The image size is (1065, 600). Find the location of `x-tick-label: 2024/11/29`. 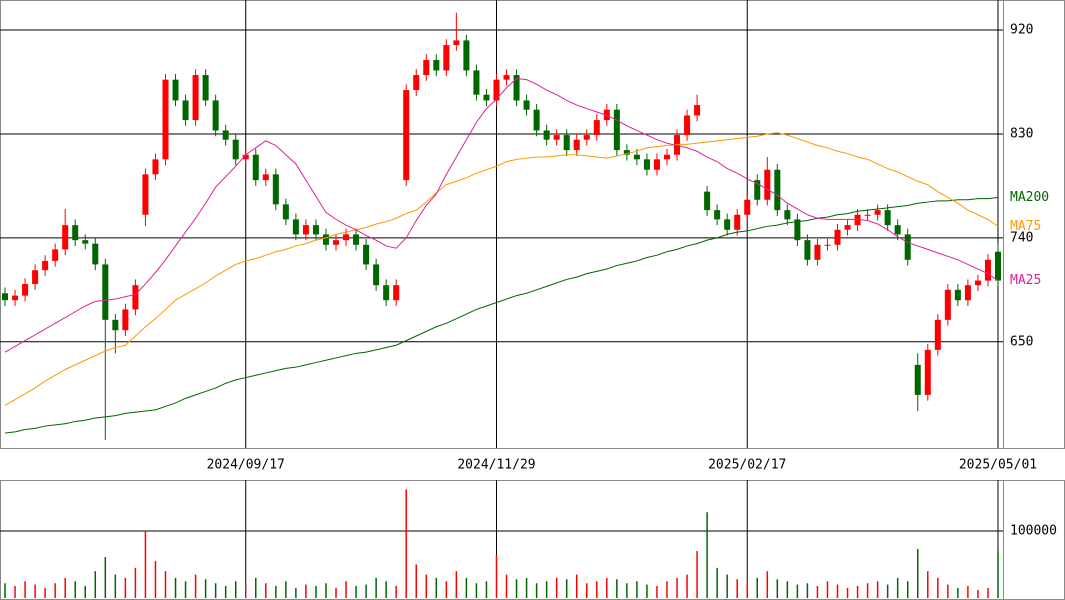

x-tick-label: 2024/11/29 is located at coordinates (496, 465).